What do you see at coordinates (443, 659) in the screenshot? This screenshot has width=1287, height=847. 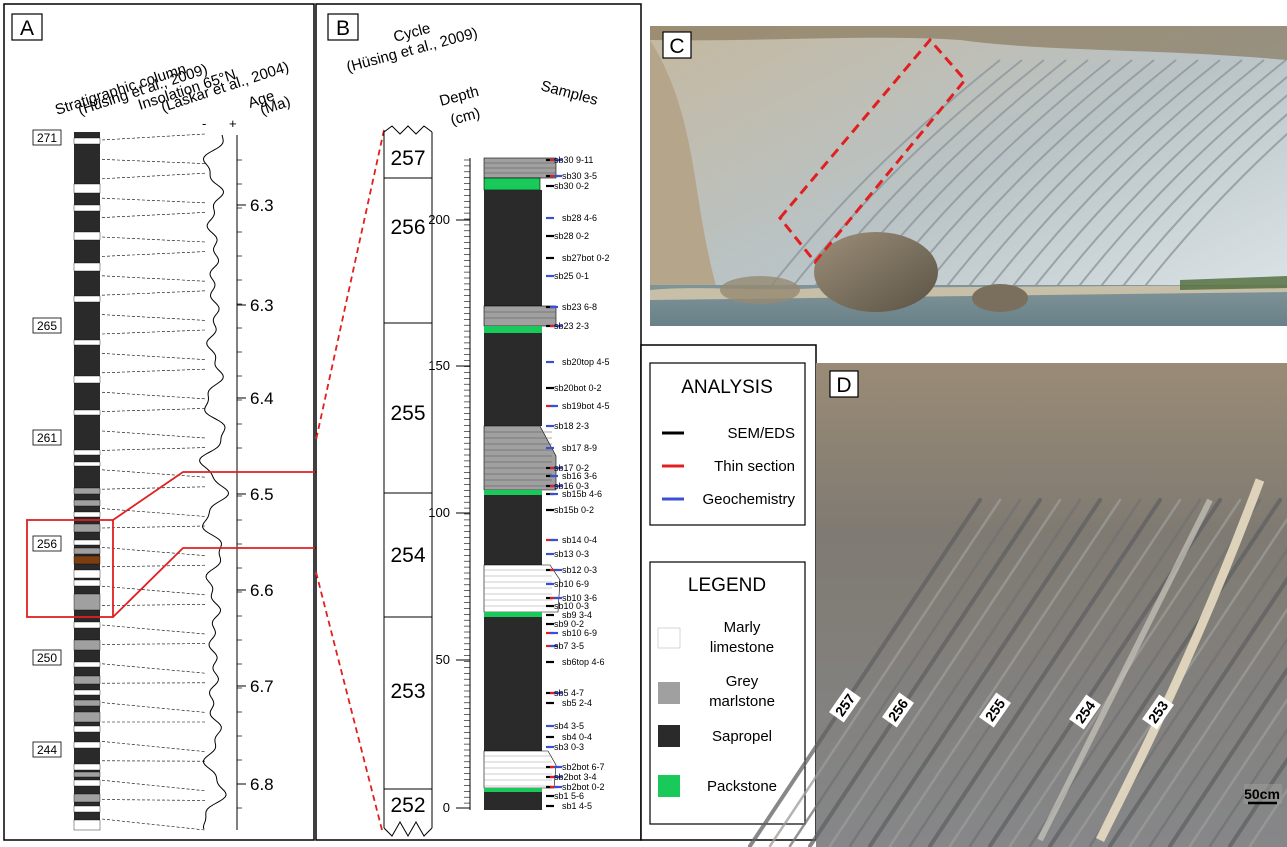 I see `depth-tick-50: 50` at bounding box center [443, 659].